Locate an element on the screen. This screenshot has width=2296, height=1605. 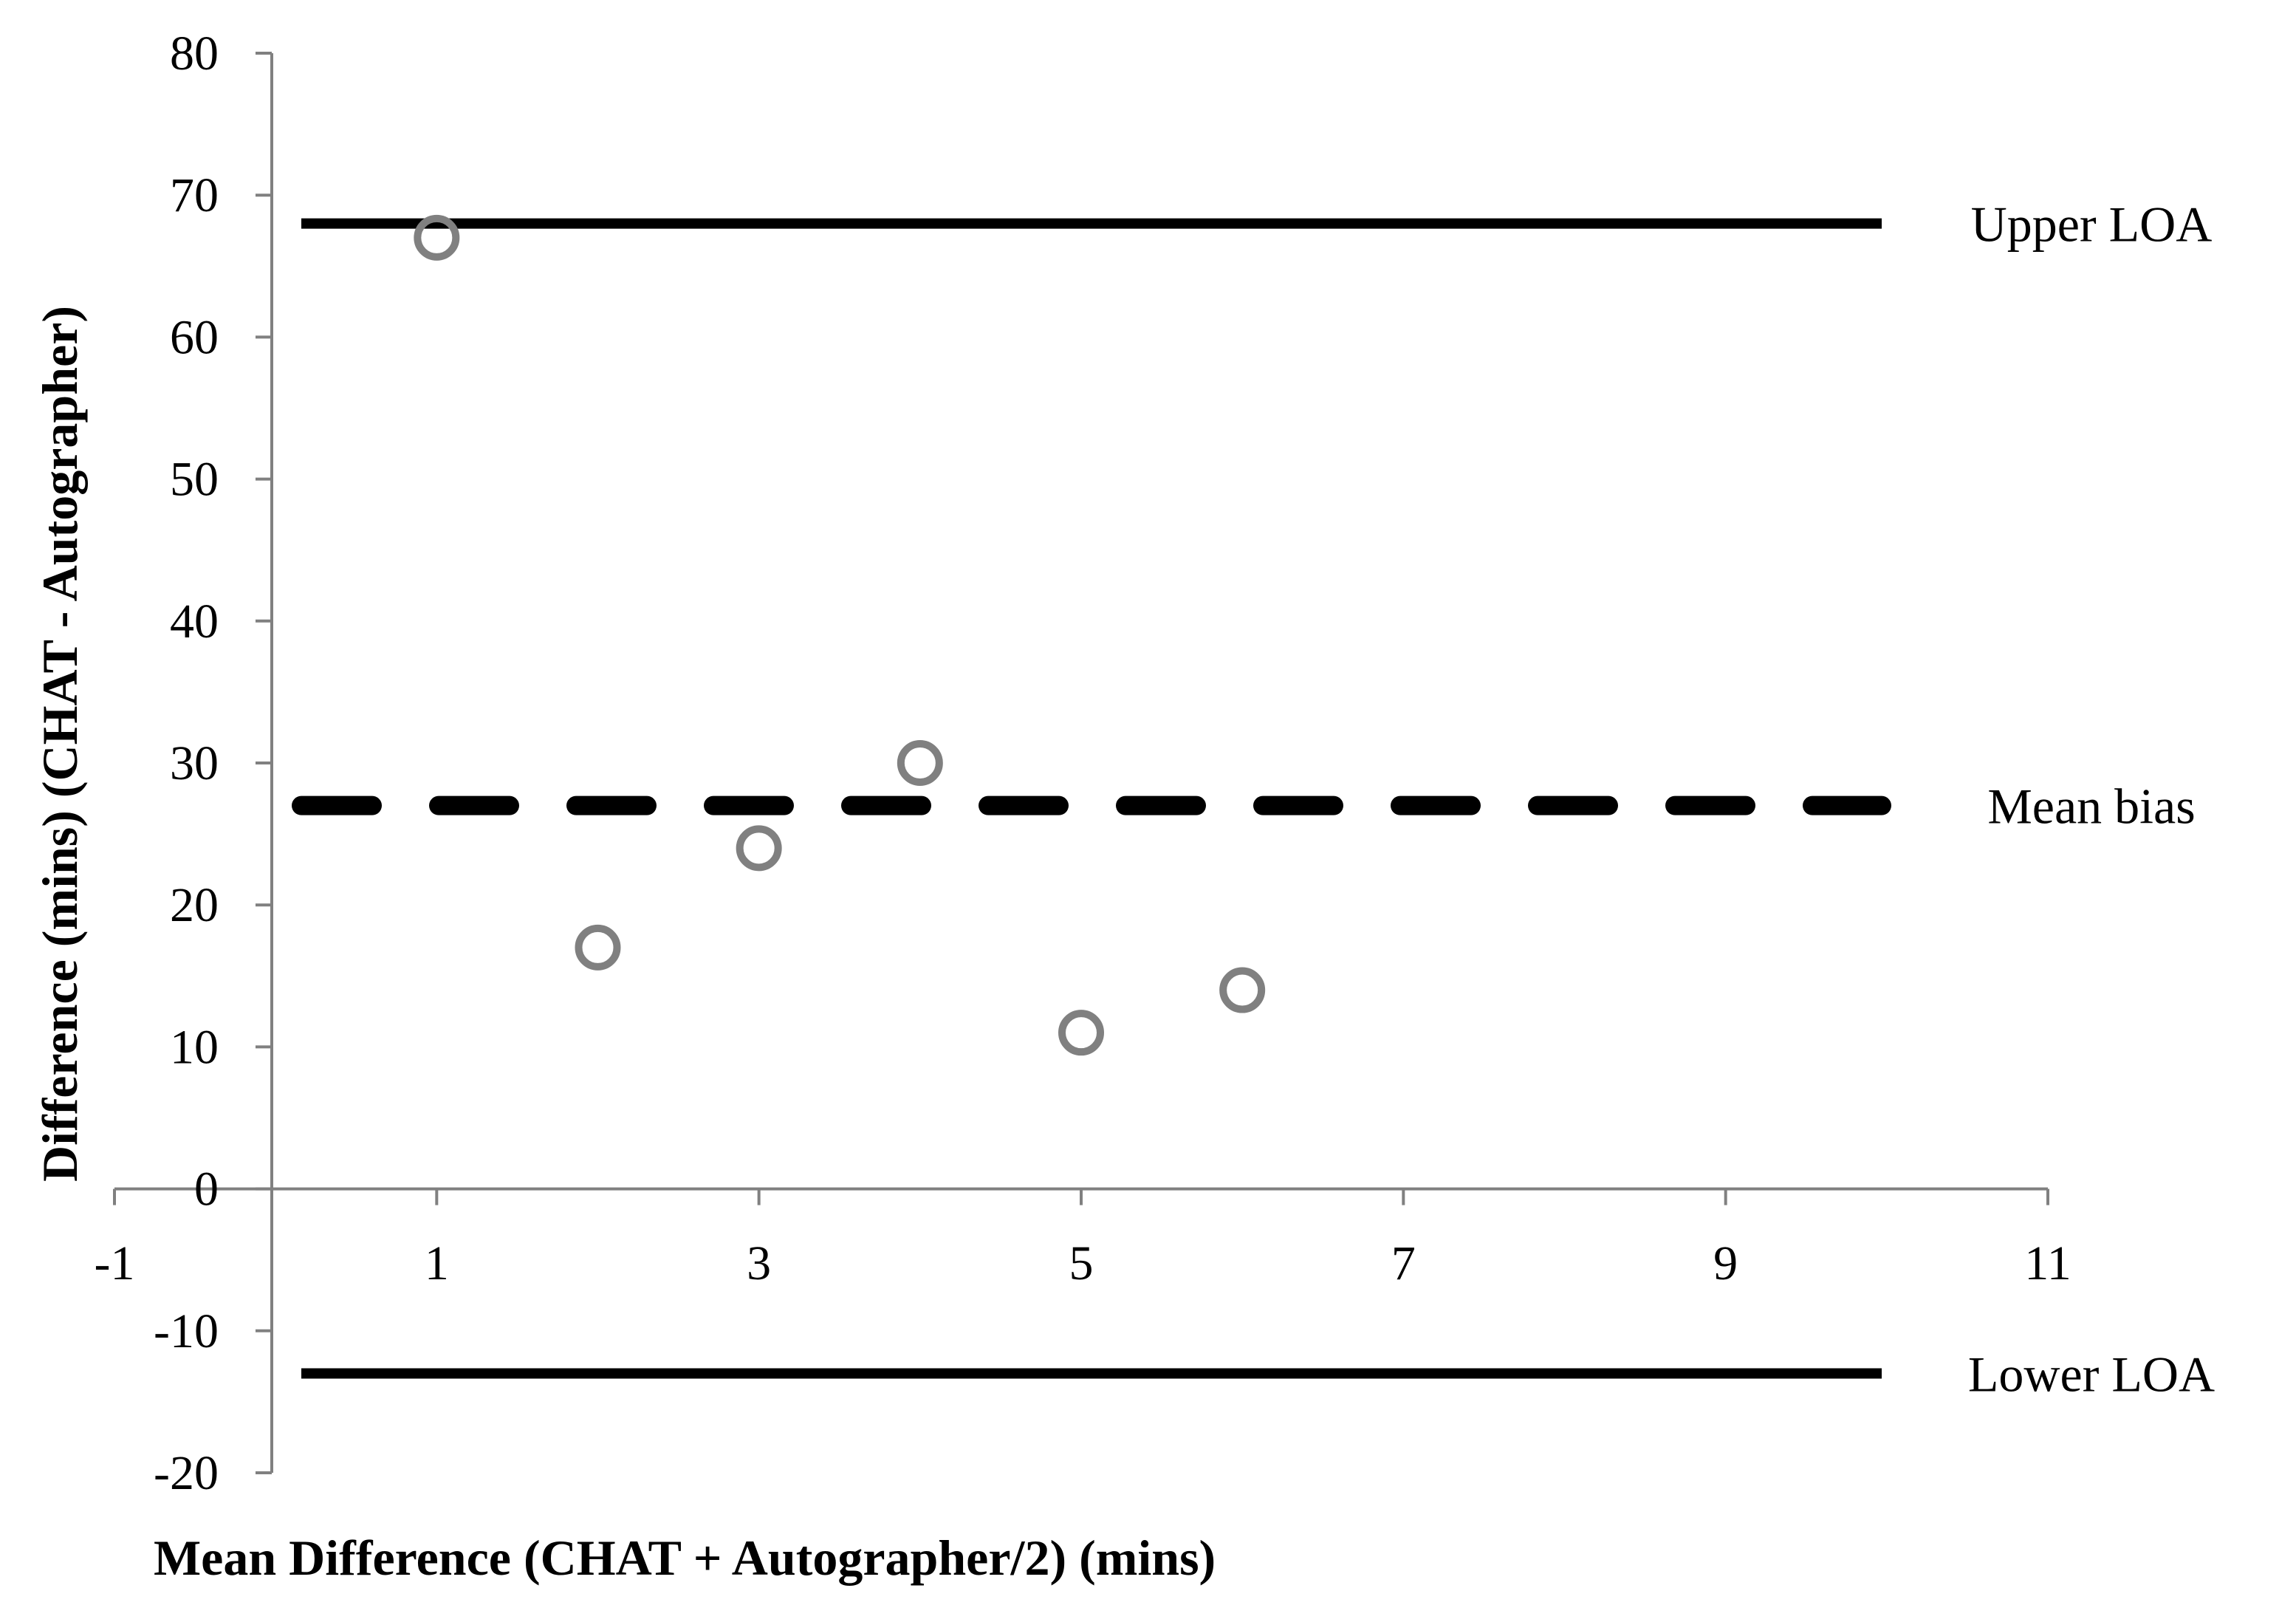
x-tick-label: -1 is located at coordinates (115, 1263).